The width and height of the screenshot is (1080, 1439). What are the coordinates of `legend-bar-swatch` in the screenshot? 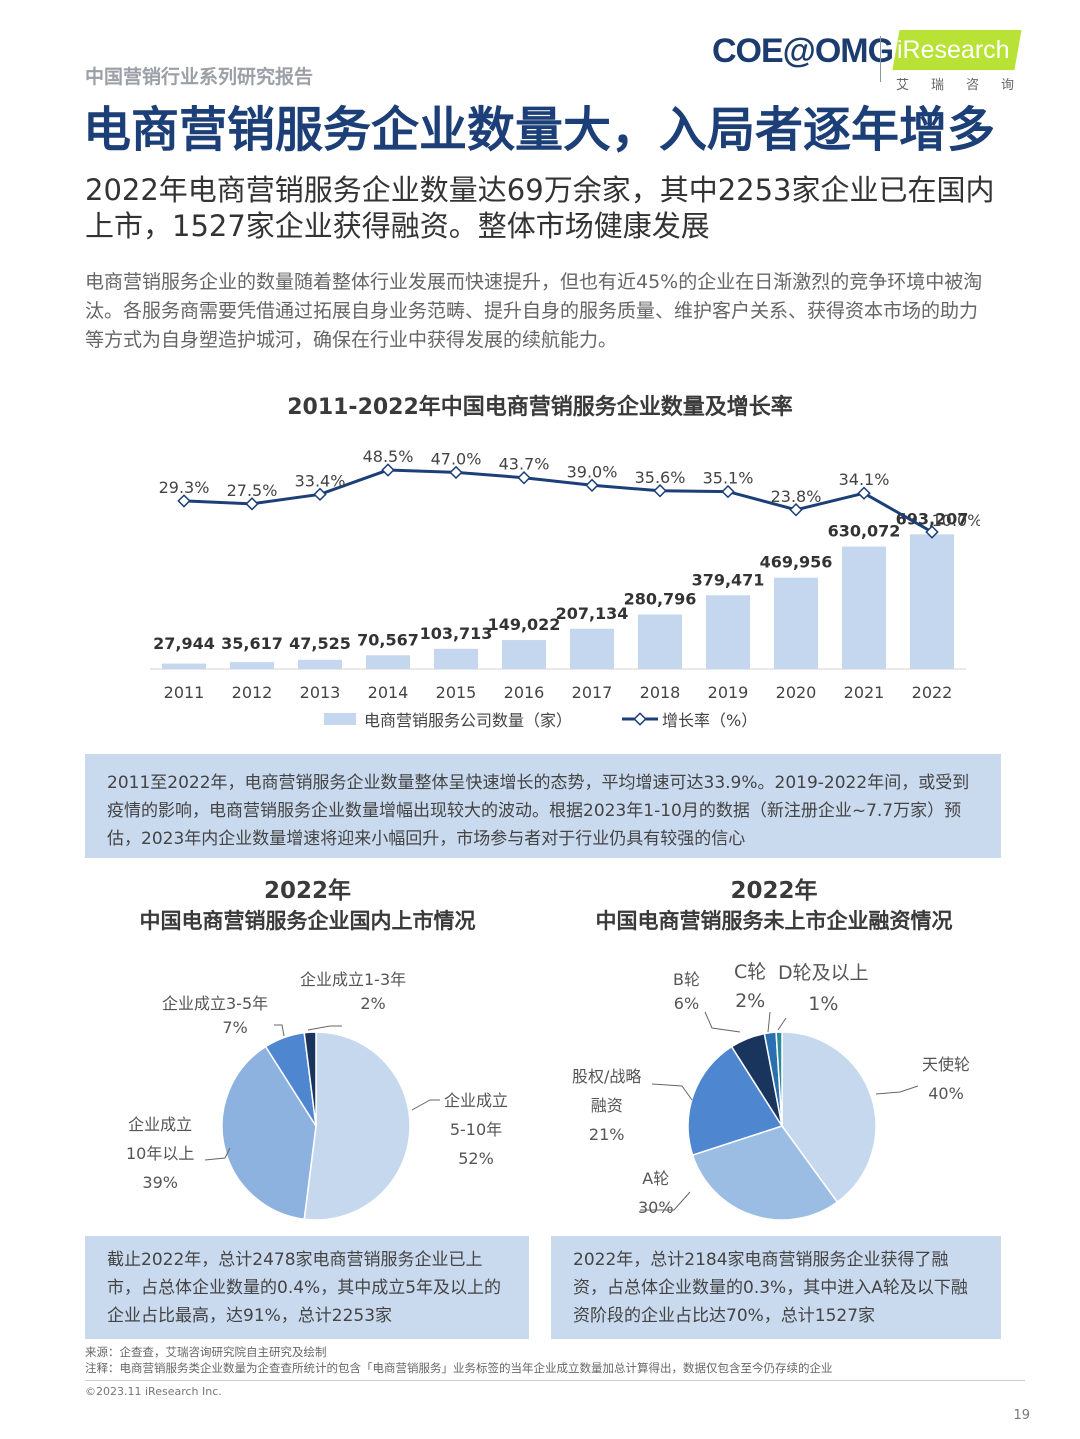 It's located at (340, 719).